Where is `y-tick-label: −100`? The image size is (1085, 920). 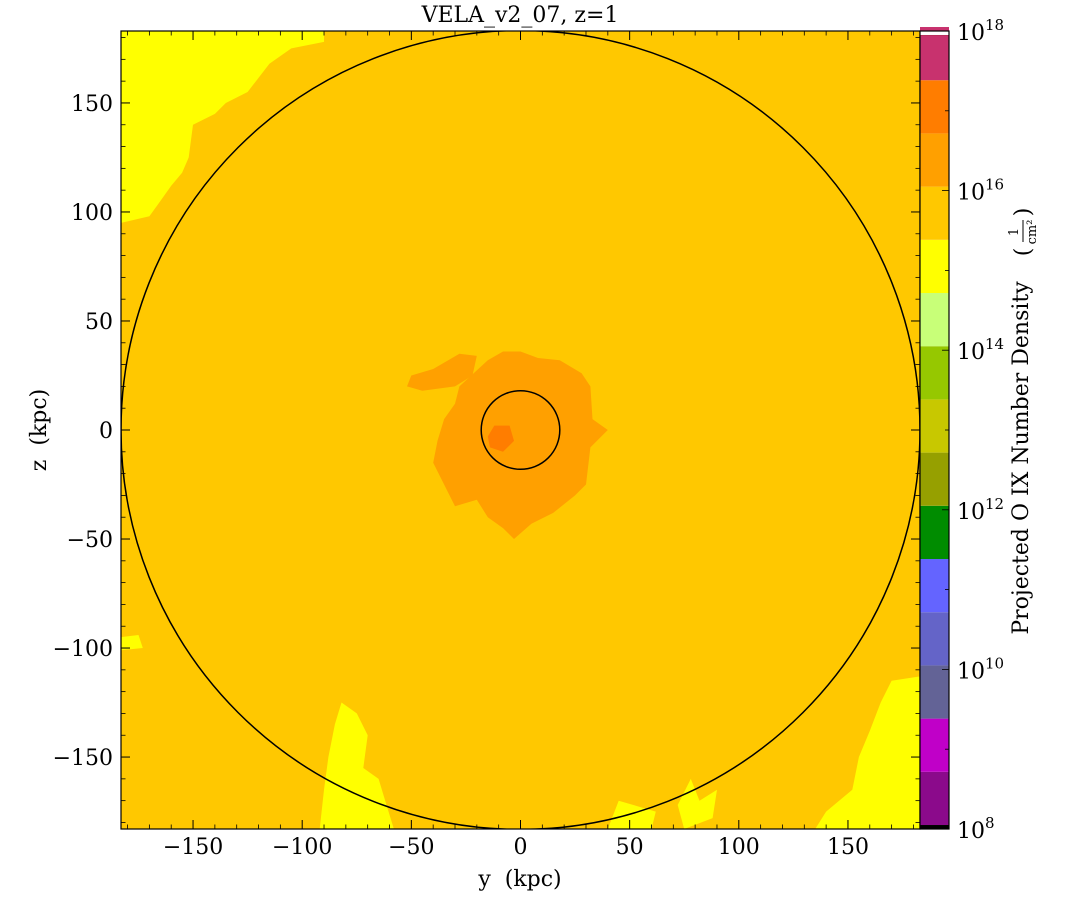
y-tick-label: −100 is located at coordinates (83, 649).